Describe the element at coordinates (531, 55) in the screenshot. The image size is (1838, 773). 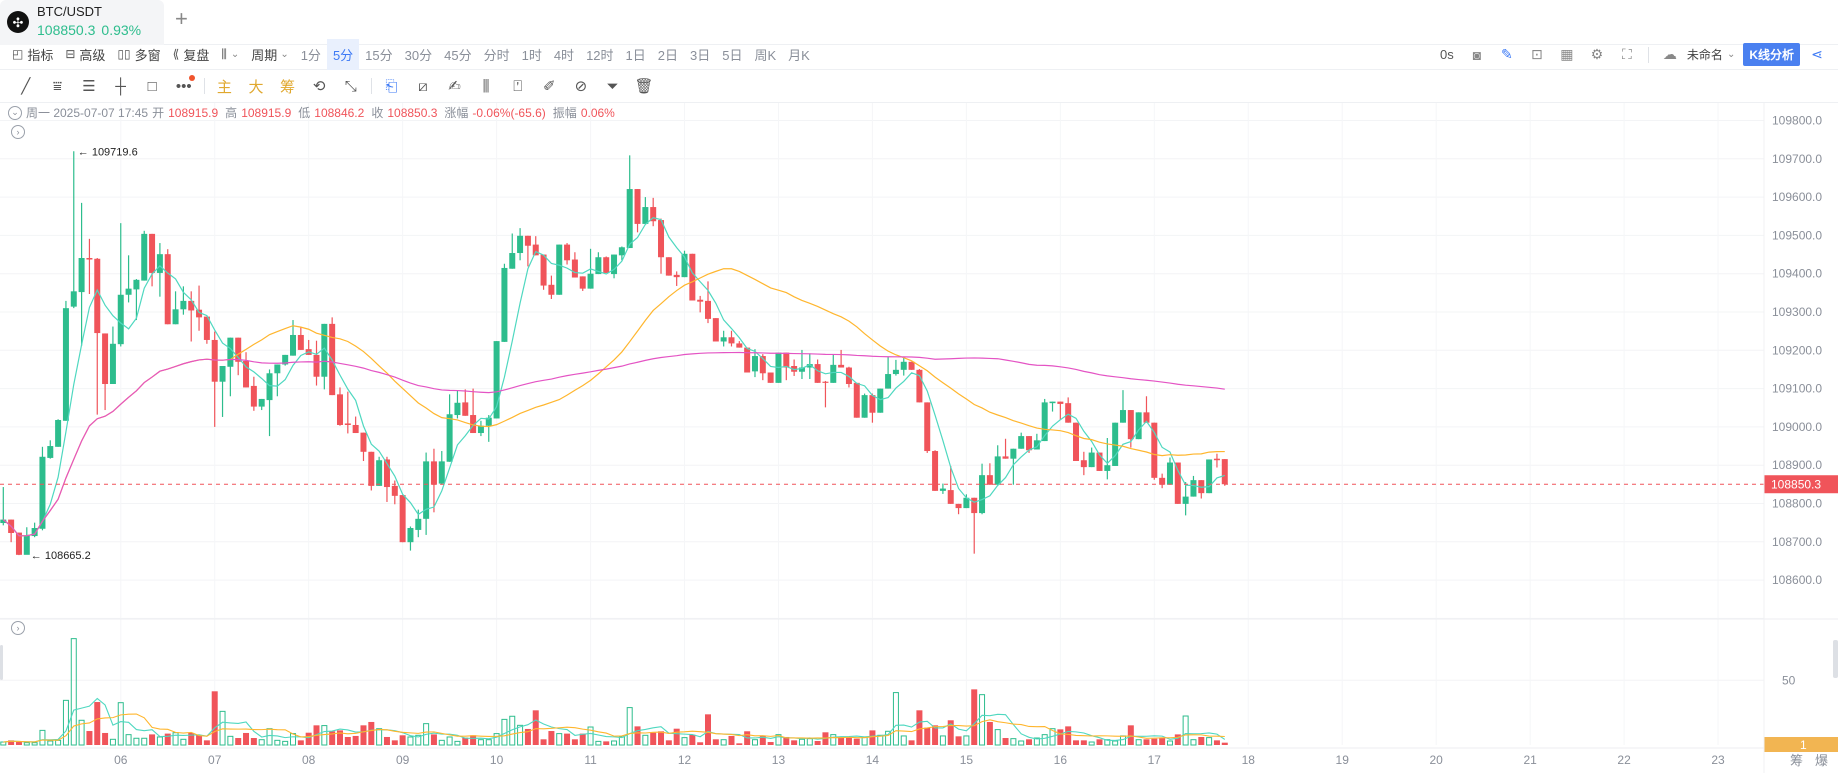
I see `period-6: 1时` at that location.